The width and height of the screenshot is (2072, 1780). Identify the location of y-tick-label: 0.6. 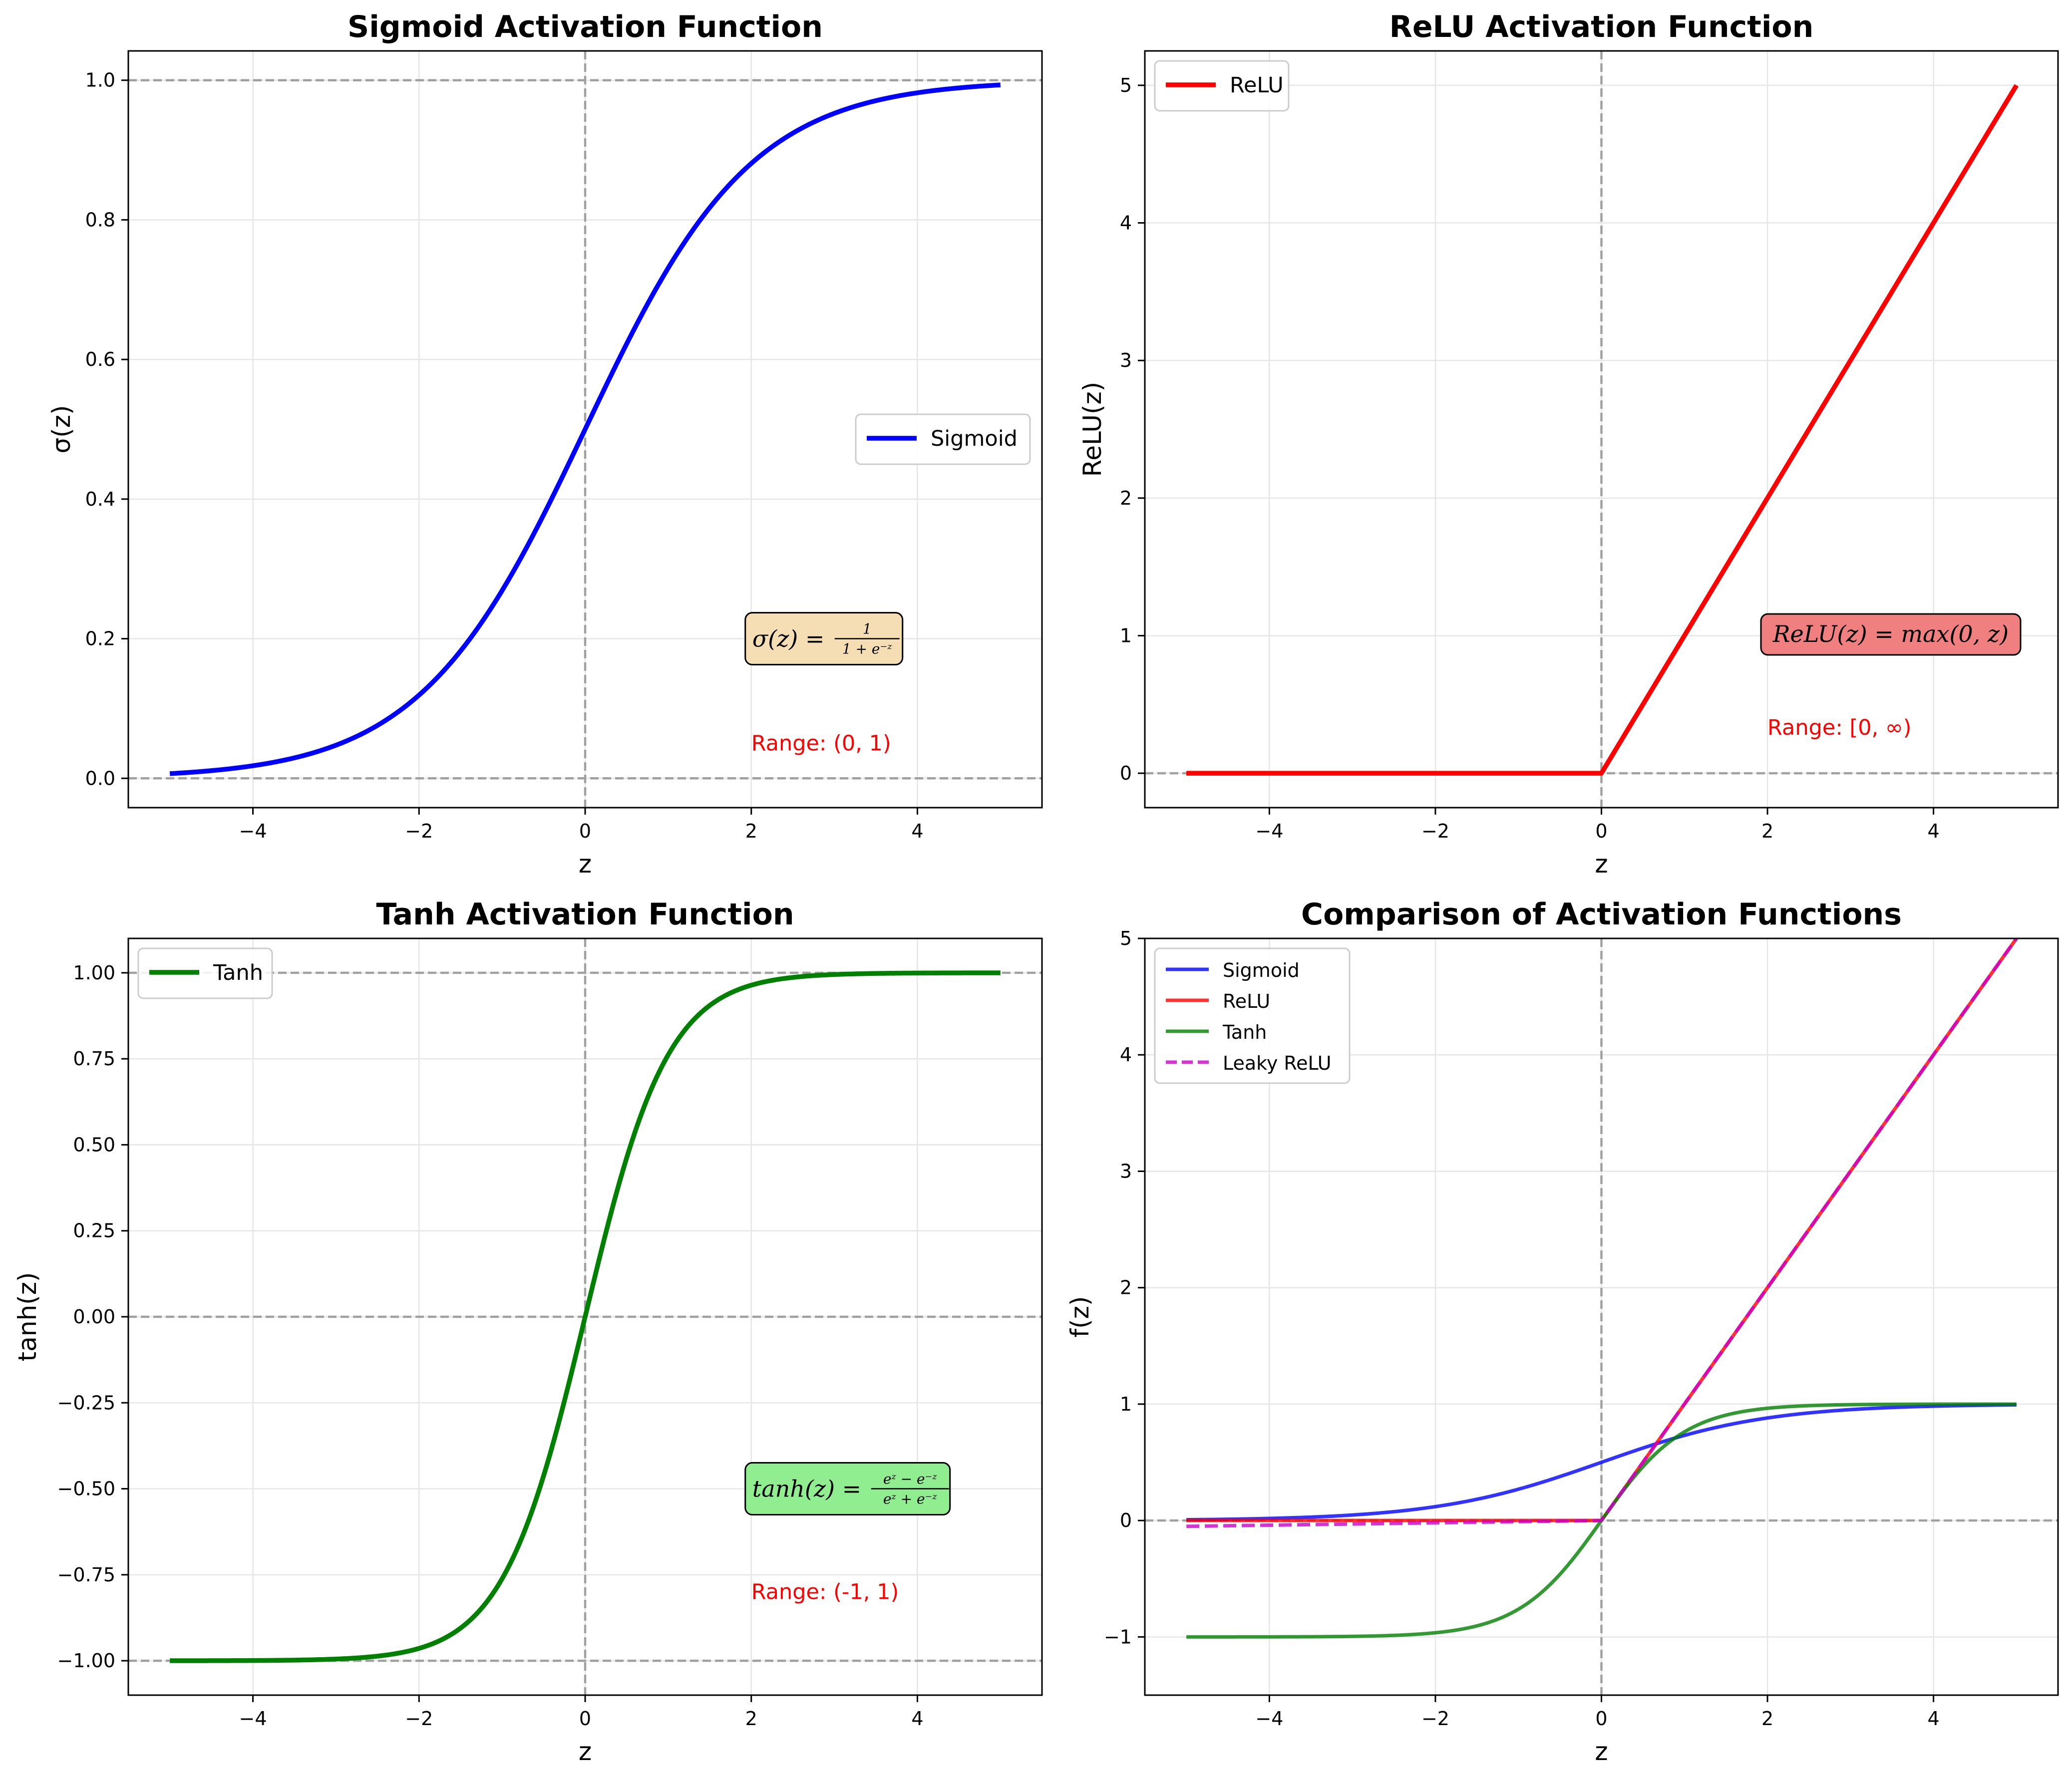
(100, 359).